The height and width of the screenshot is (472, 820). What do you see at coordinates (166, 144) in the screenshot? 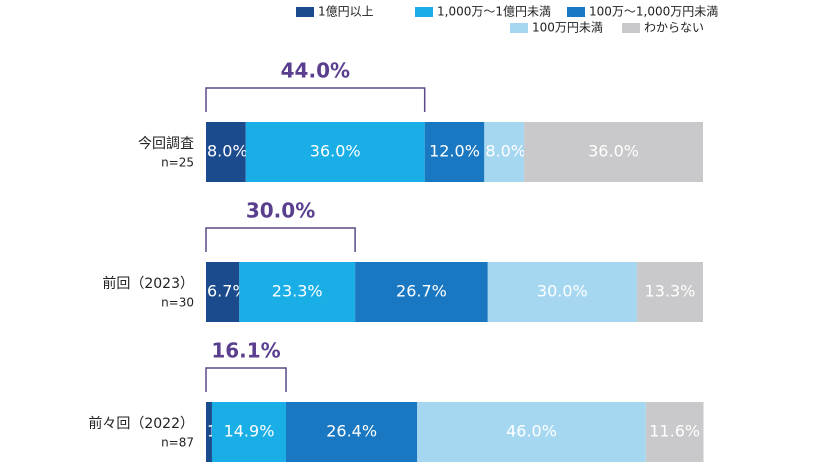
I see `category-label: 今回調査` at bounding box center [166, 144].